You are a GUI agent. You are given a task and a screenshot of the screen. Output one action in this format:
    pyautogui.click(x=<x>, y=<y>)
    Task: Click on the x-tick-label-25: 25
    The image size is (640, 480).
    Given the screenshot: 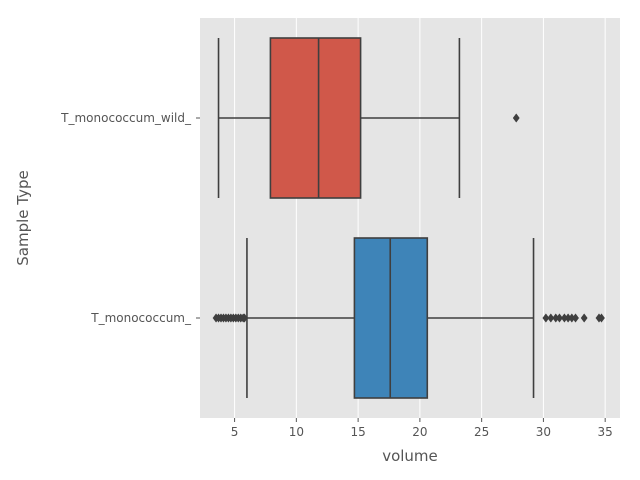 What is the action you would take?
    pyautogui.click(x=481, y=432)
    